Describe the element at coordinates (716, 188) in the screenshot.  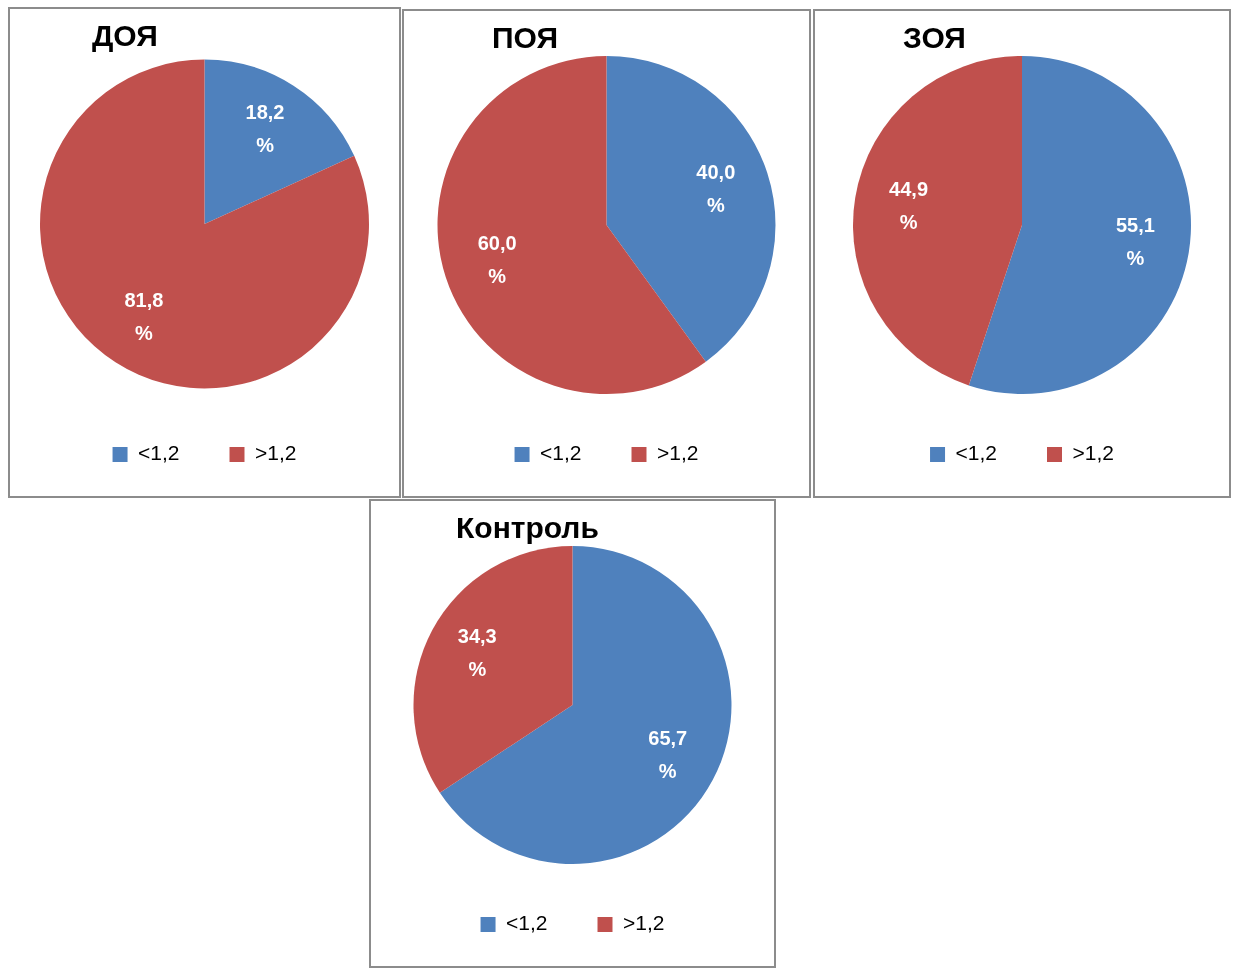
I see `data-label: 40,0 %` at that location.